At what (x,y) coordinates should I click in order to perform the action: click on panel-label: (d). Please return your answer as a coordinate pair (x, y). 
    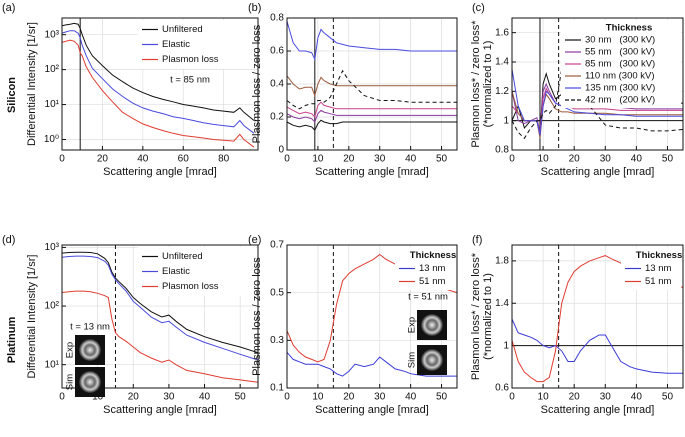
    Looking at the image, I should click on (8, 240).